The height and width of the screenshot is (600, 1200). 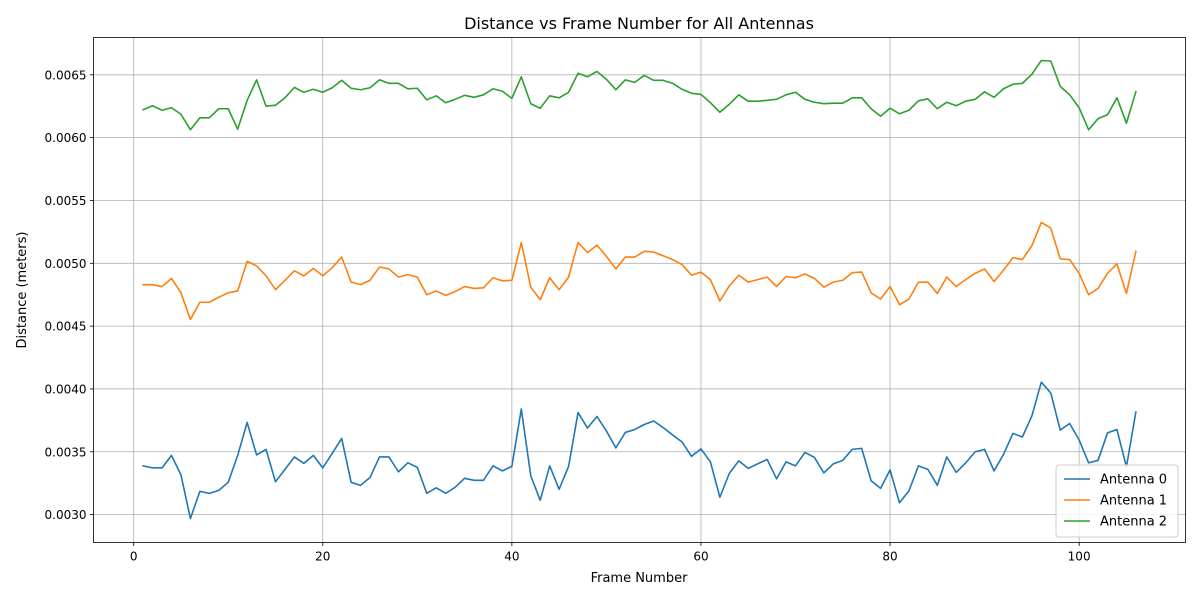 What do you see at coordinates (640, 578) in the screenshot?
I see `x-axis-title: Frame Number` at bounding box center [640, 578].